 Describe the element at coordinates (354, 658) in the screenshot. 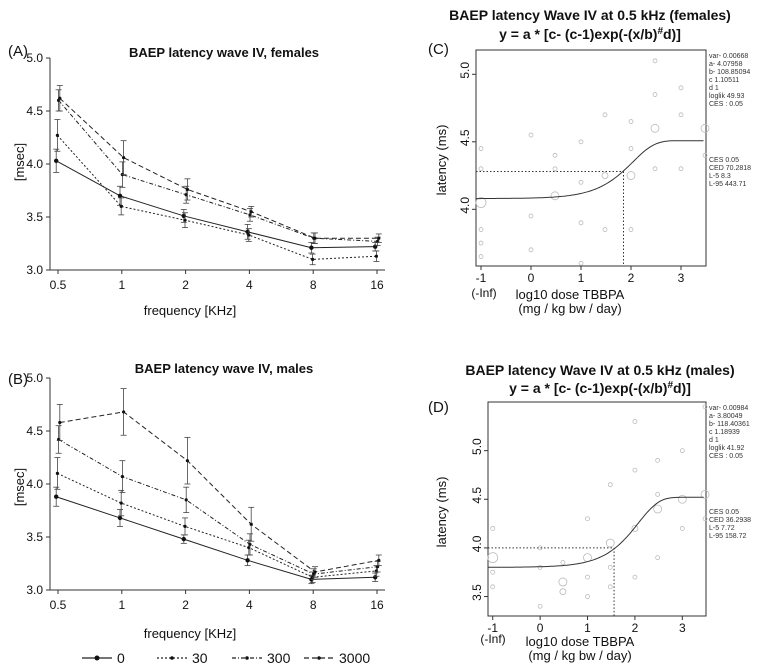

I see `legend-label: 3000` at that location.